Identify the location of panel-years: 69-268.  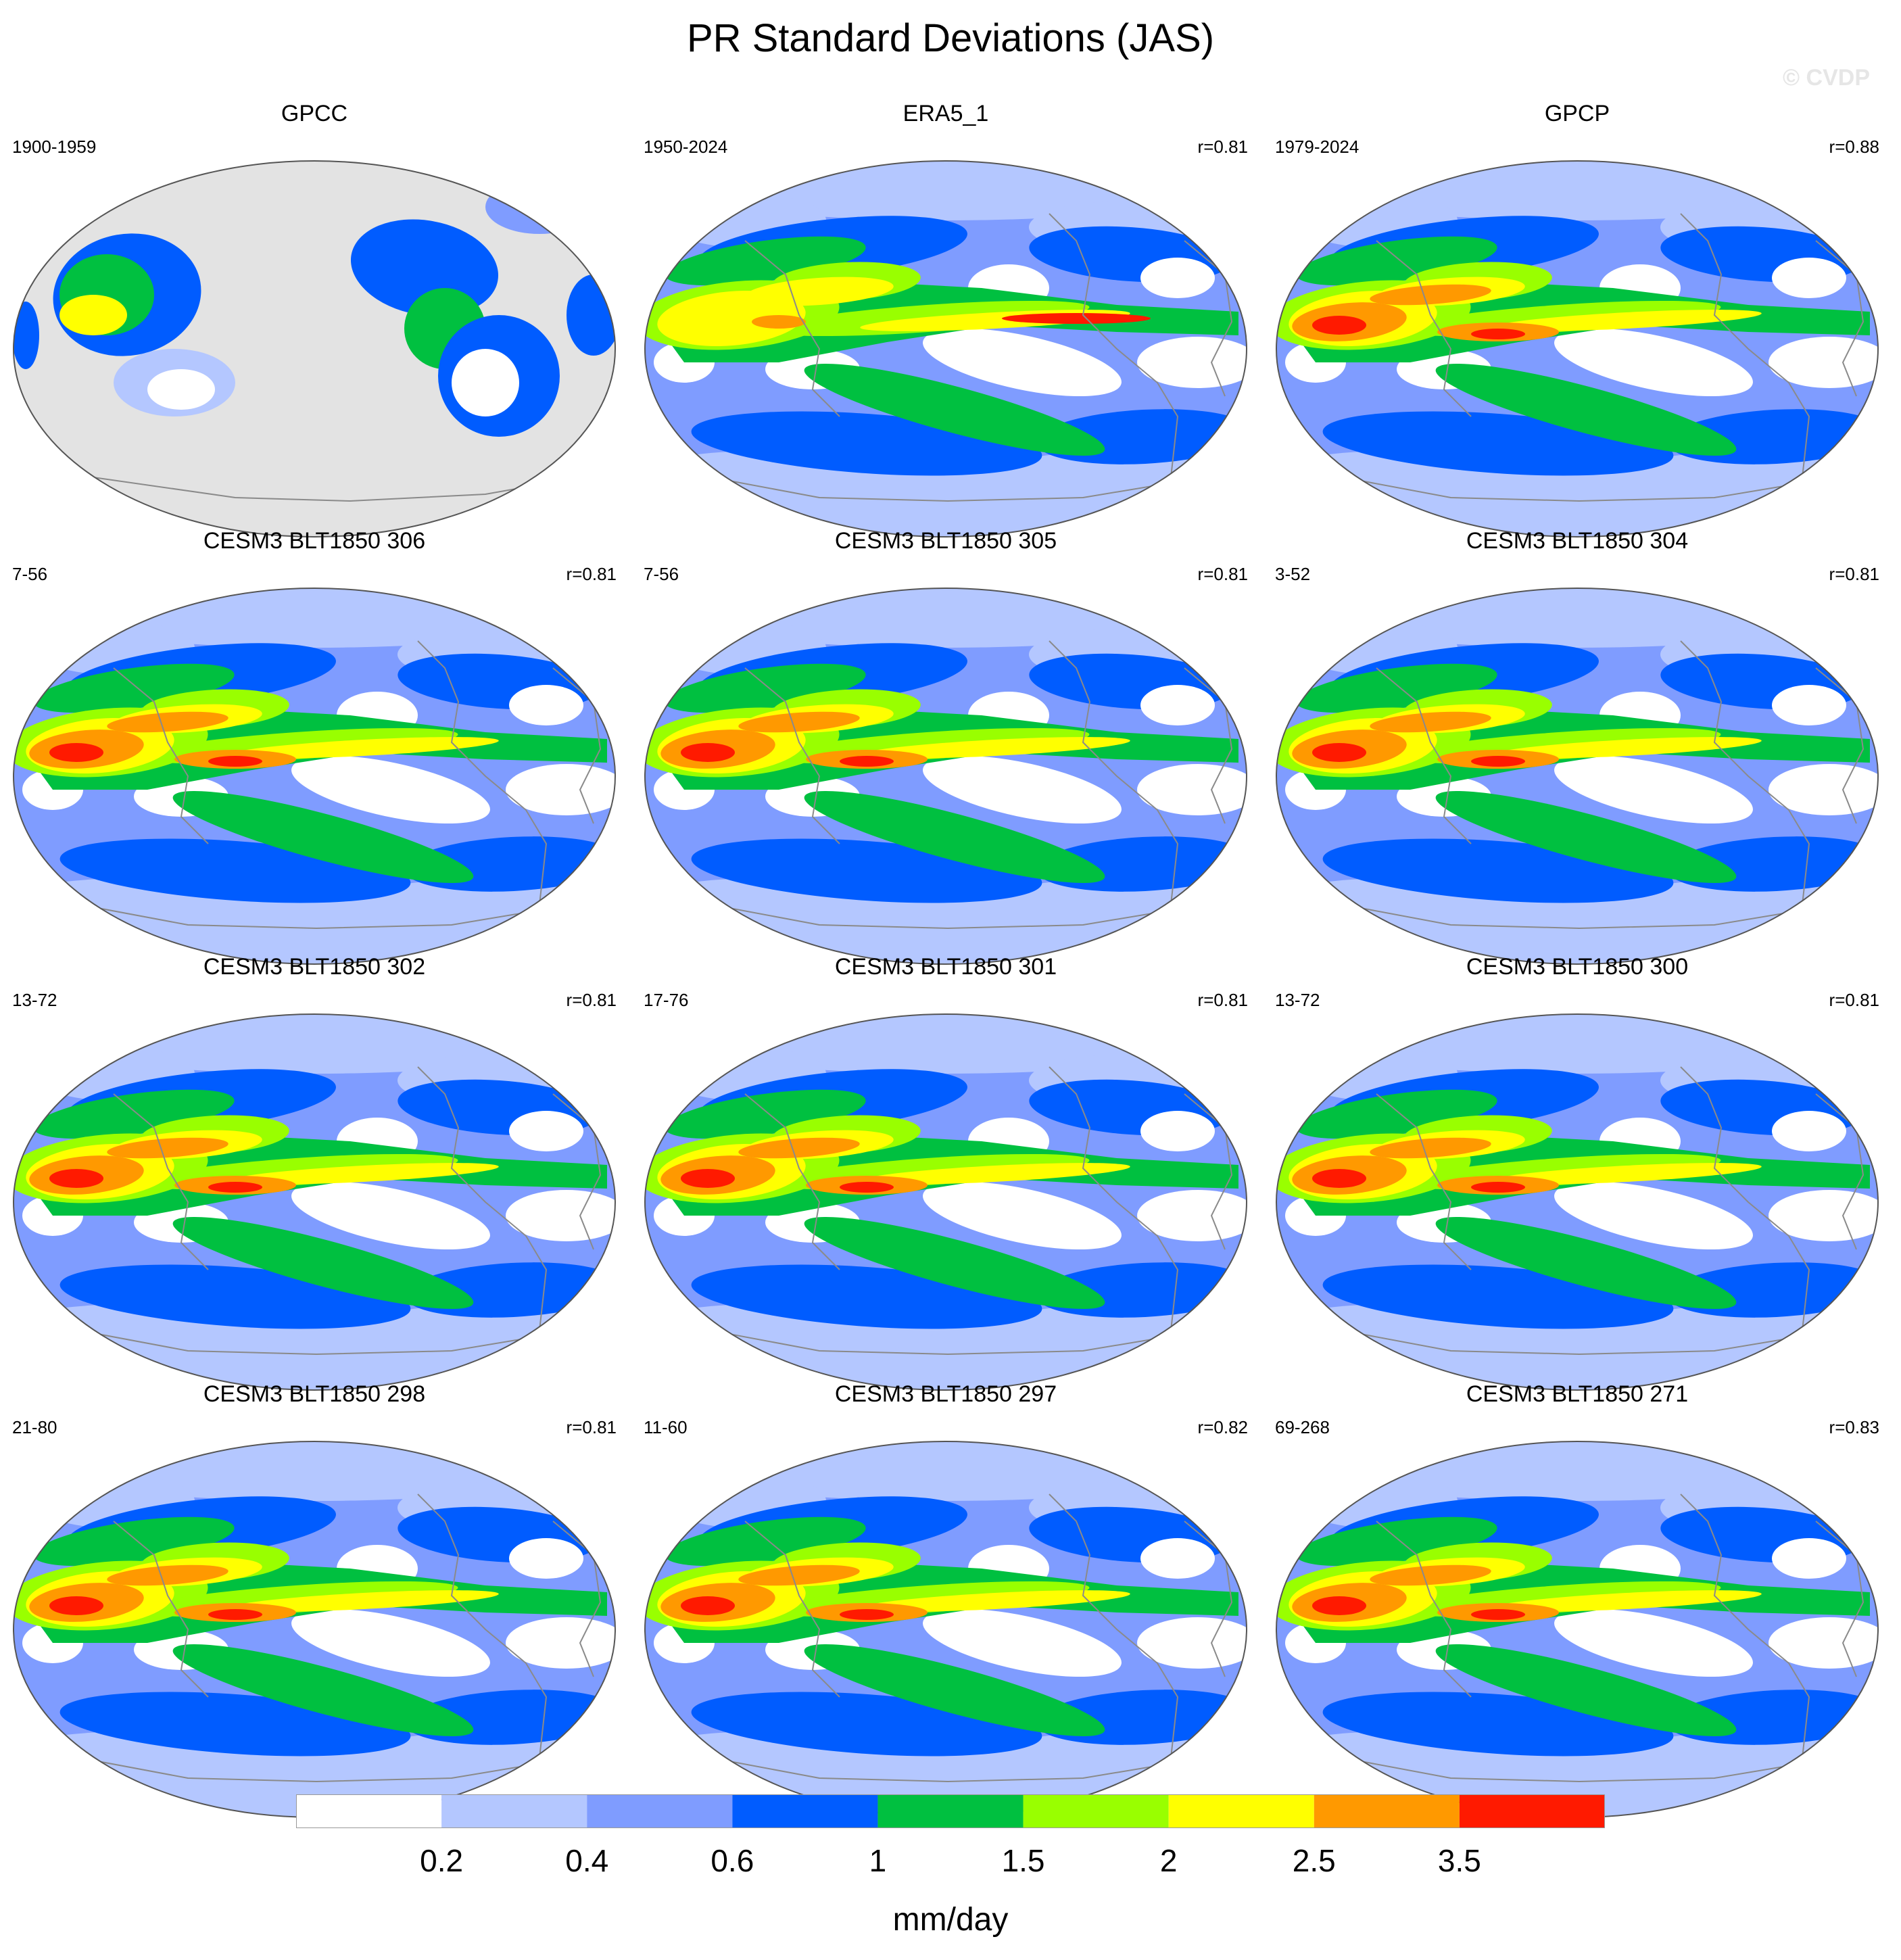
(1302, 1427).